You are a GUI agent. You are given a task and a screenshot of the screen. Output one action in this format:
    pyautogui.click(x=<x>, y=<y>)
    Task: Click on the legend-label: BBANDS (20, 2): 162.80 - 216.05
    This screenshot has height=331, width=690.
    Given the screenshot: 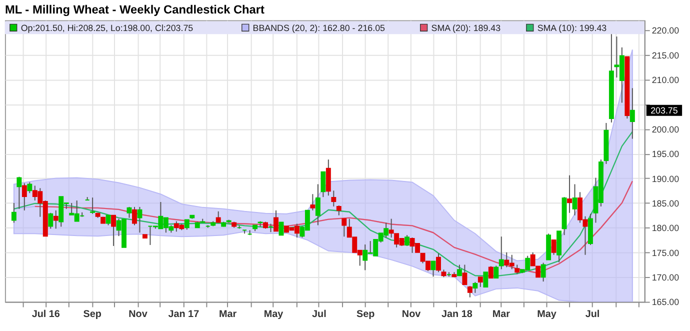 What is the action you would take?
    pyautogui.click(x=319, y=28)
    